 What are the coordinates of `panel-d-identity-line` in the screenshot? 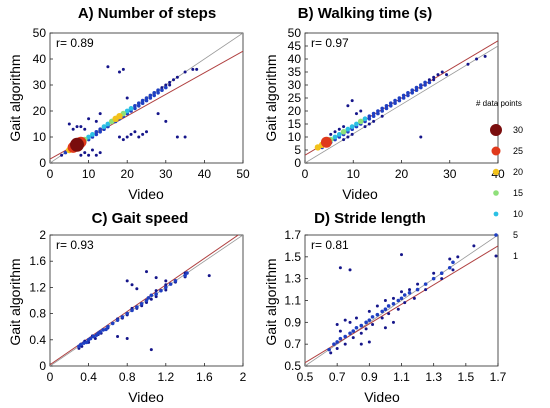 It's located at (401, 300).